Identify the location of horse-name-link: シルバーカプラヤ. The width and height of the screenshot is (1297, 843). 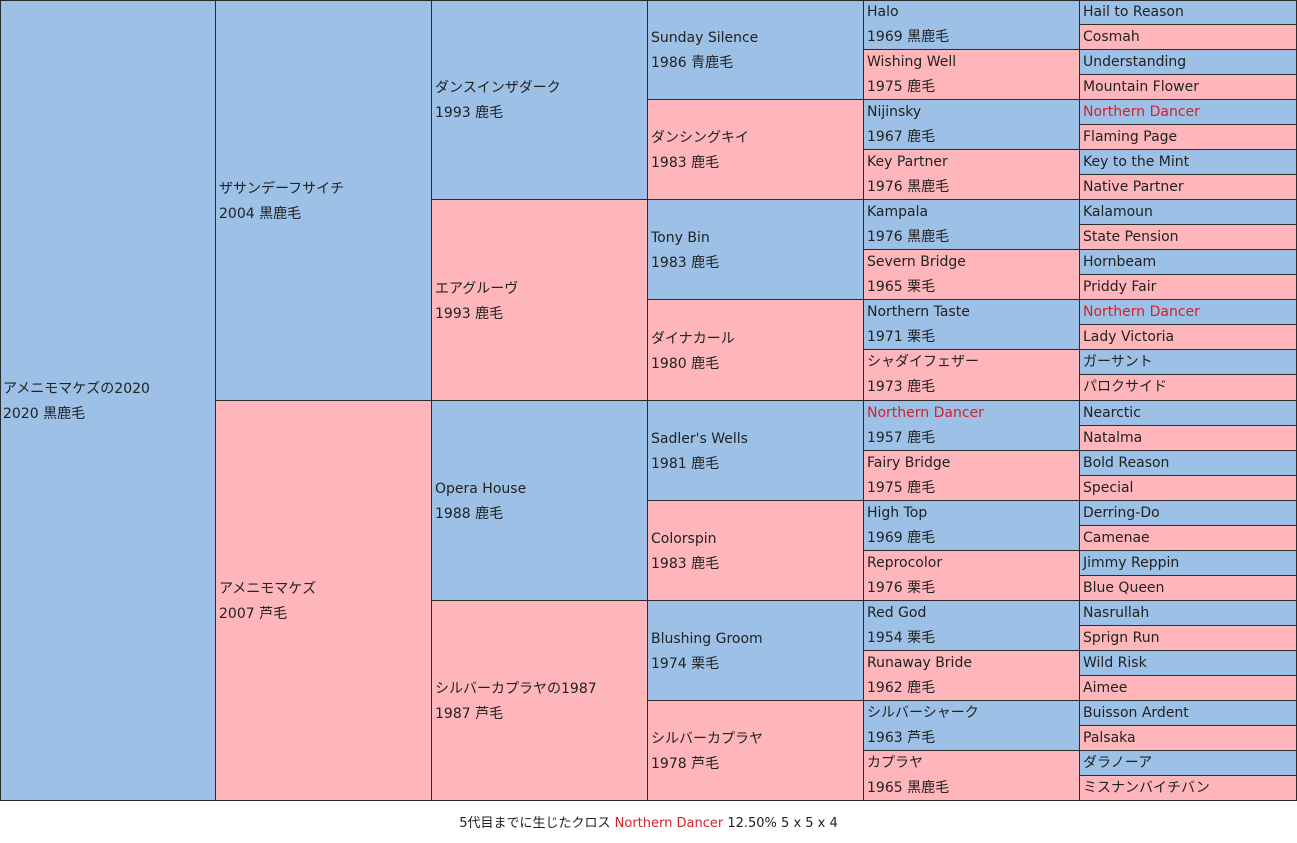
(707, 739).